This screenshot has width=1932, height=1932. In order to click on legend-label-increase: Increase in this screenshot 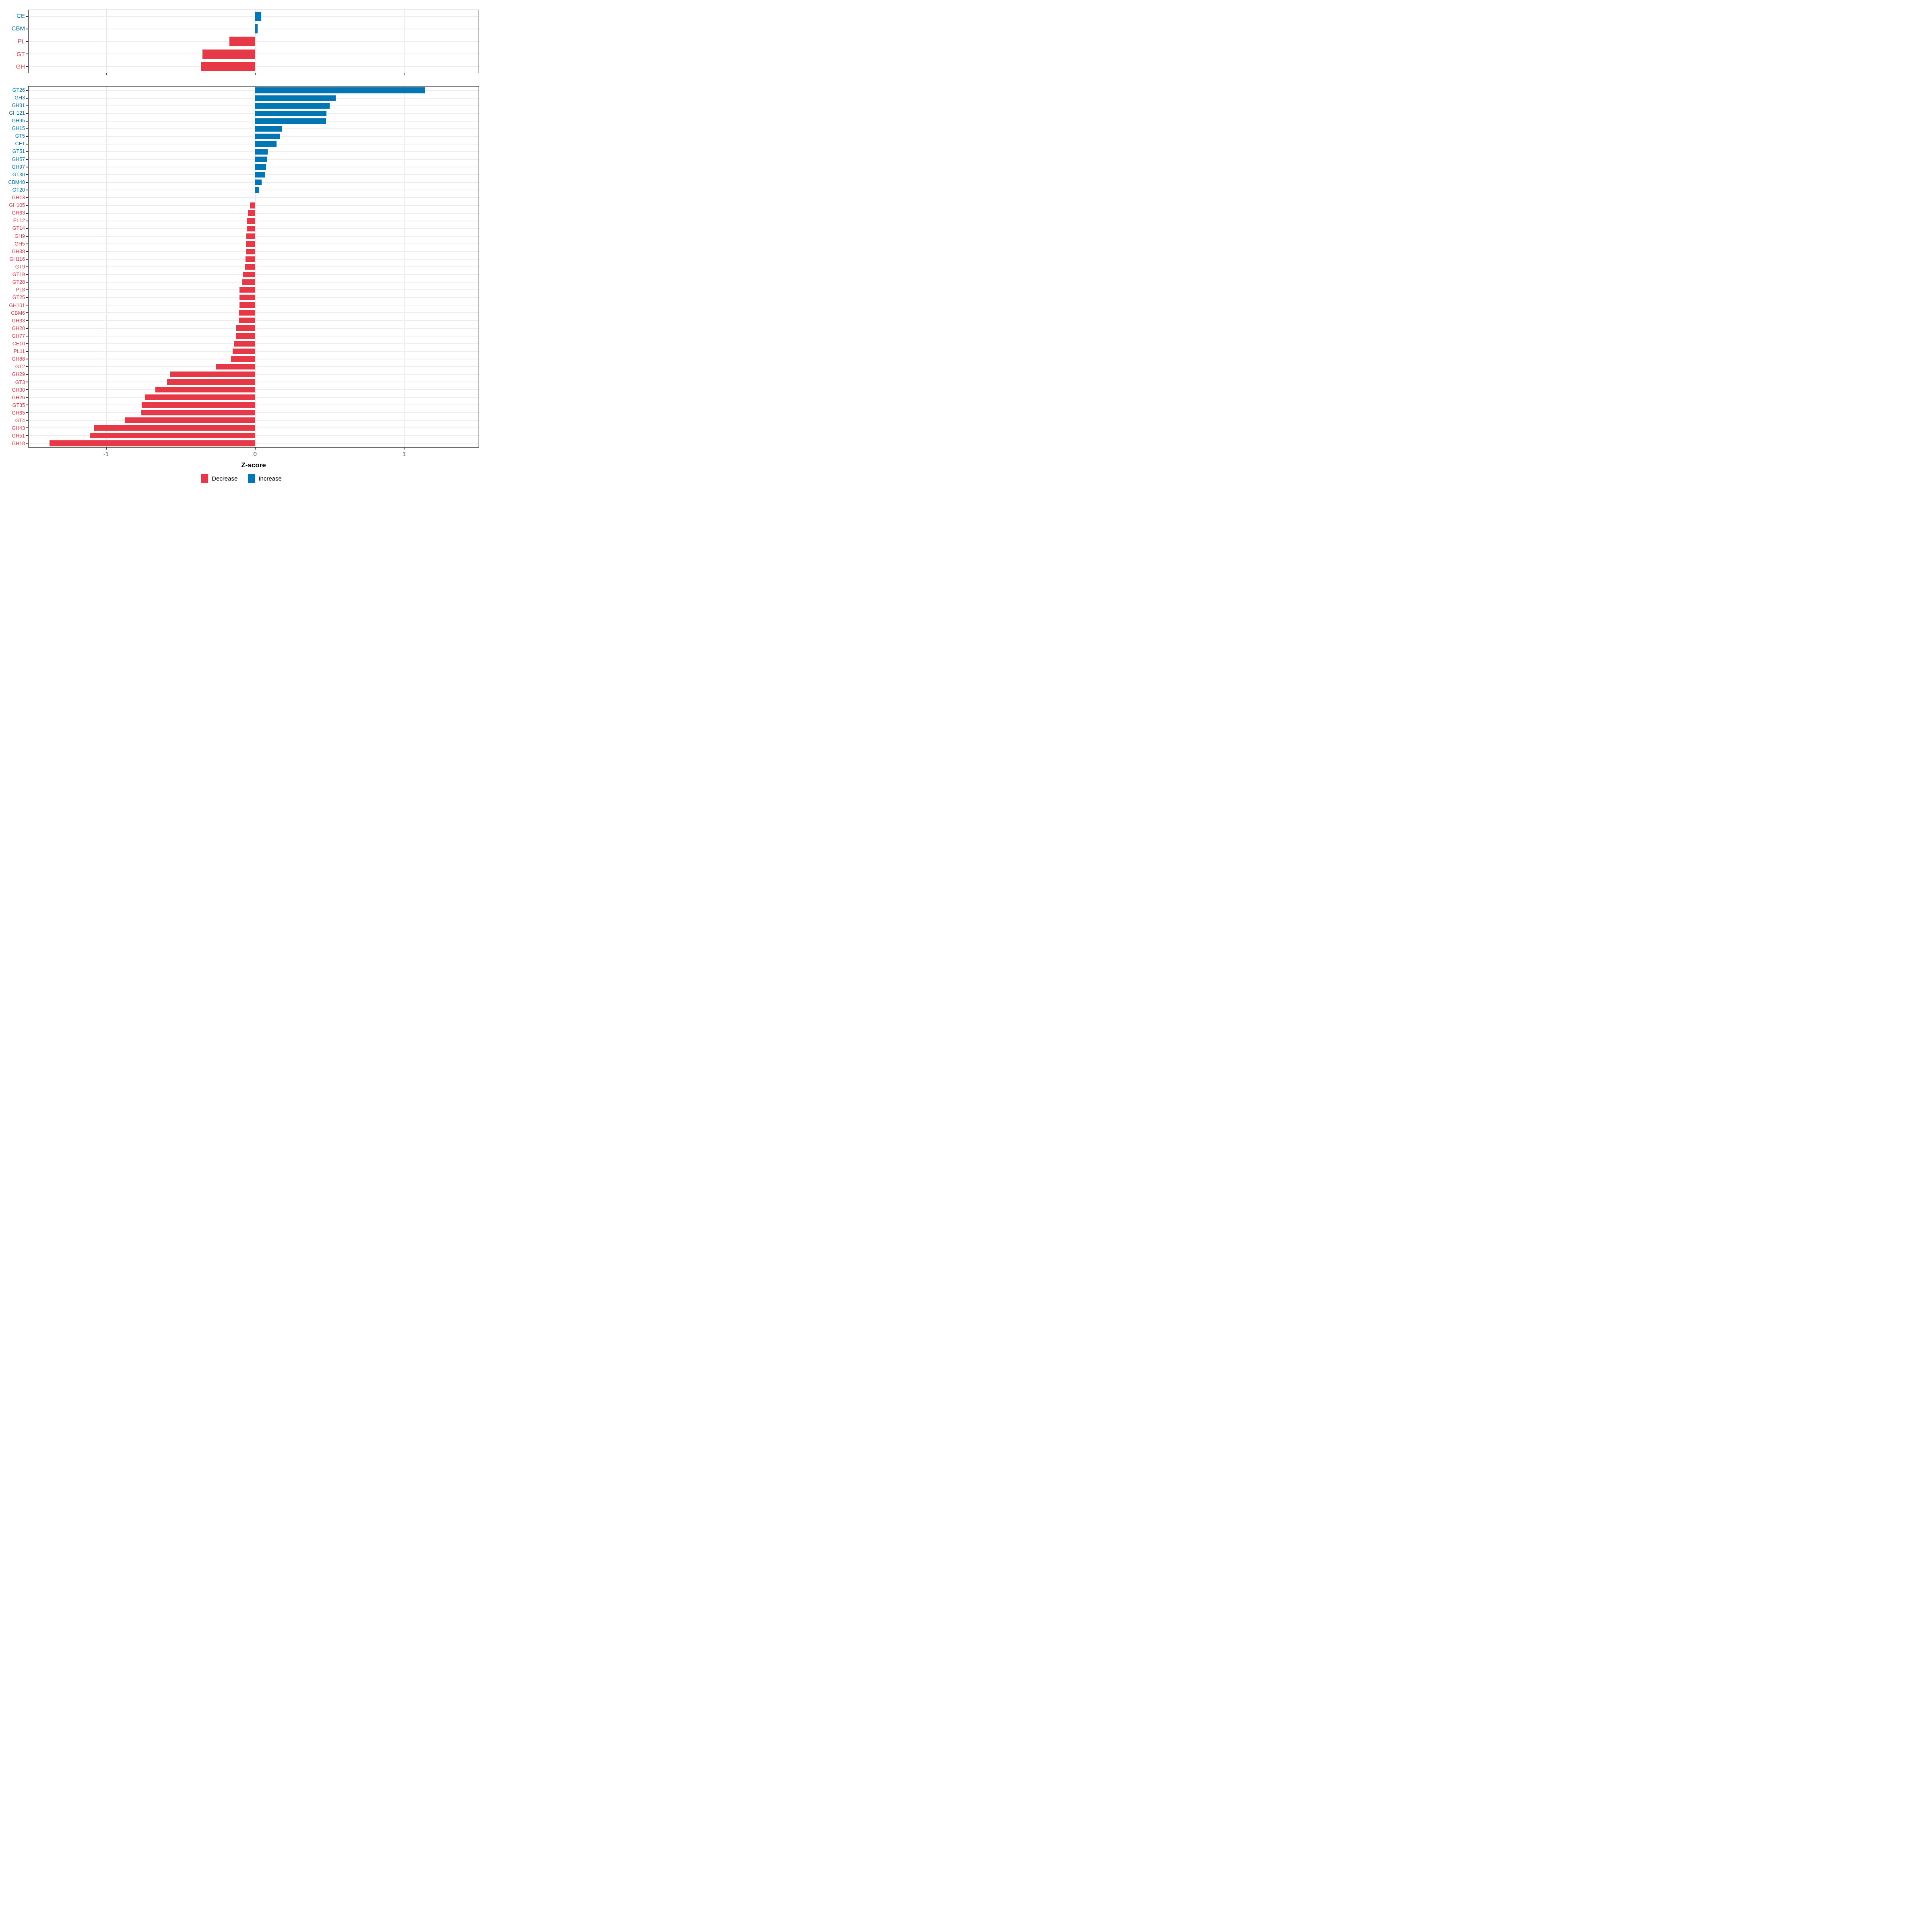, I will do `click(270, 478)`.